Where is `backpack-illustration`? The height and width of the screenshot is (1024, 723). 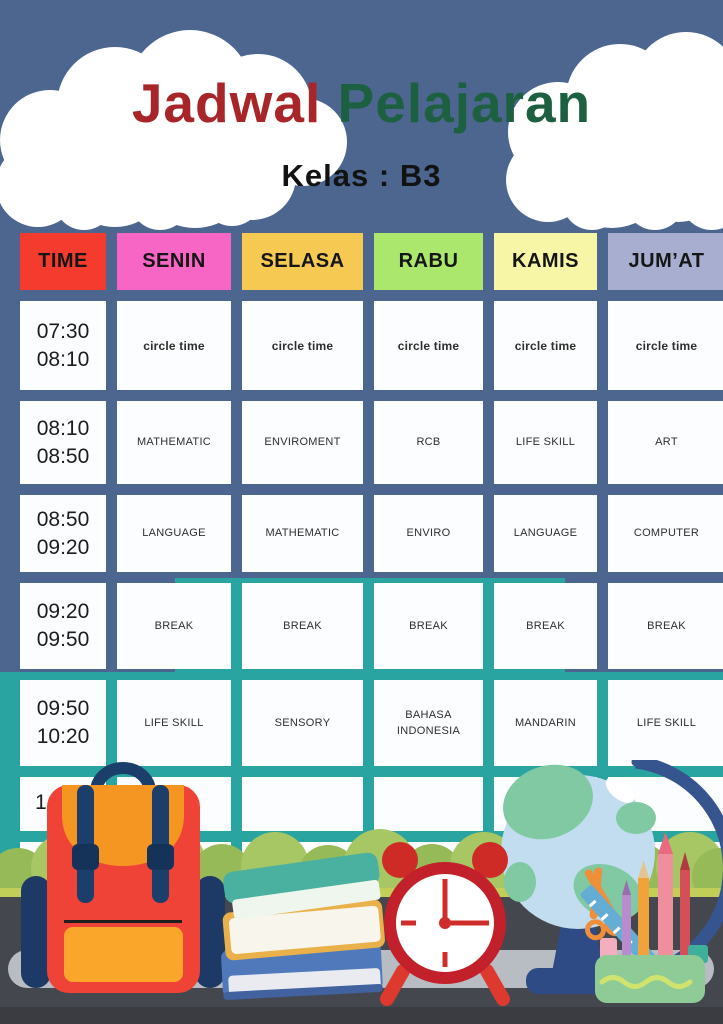
backpack-illustration is located at coordinates (123, 877).